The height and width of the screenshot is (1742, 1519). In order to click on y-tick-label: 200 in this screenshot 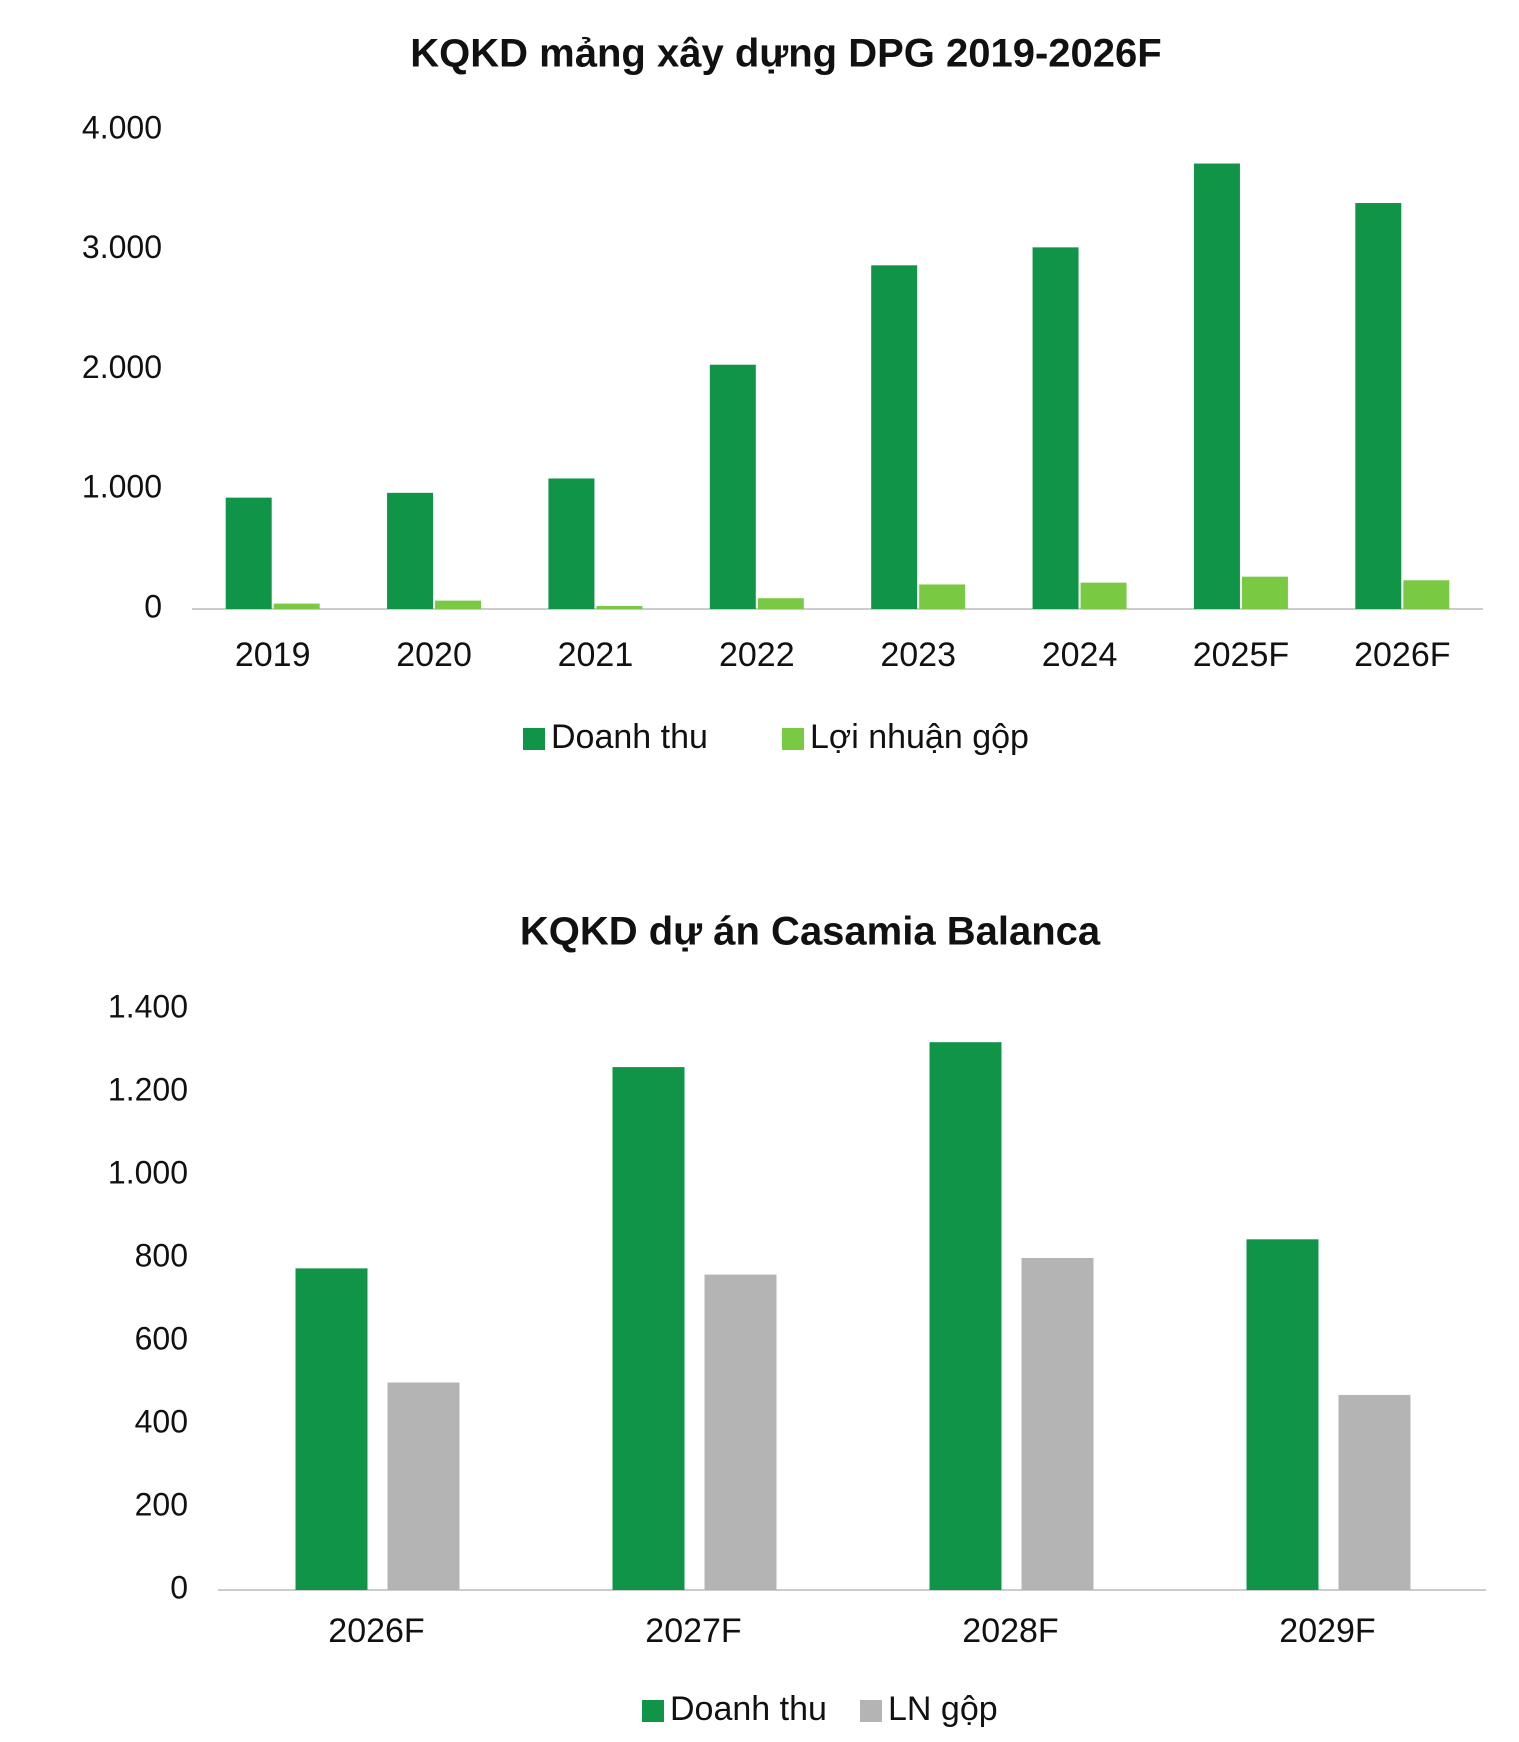, I will do `click(161, 1504)`.